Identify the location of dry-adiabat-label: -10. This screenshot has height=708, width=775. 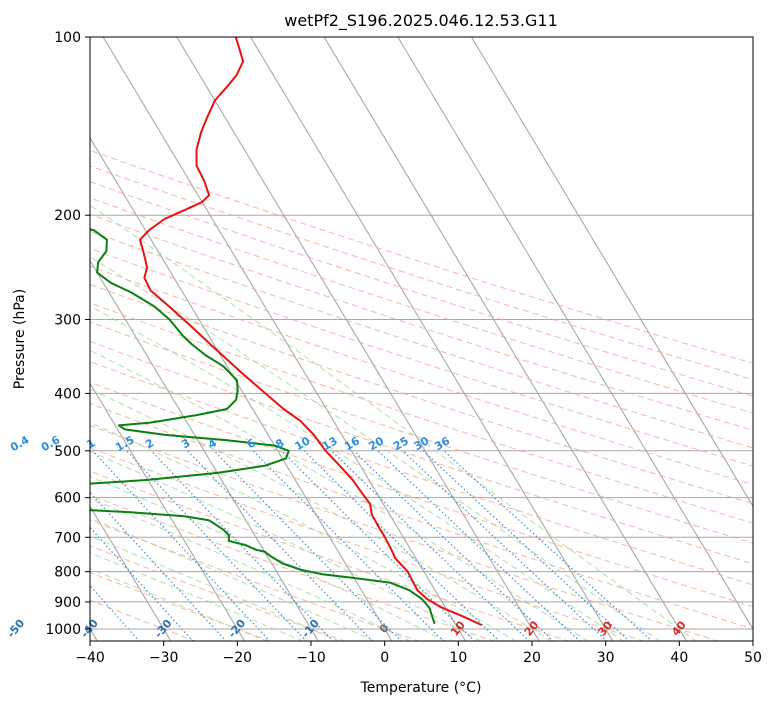
(310, 629).